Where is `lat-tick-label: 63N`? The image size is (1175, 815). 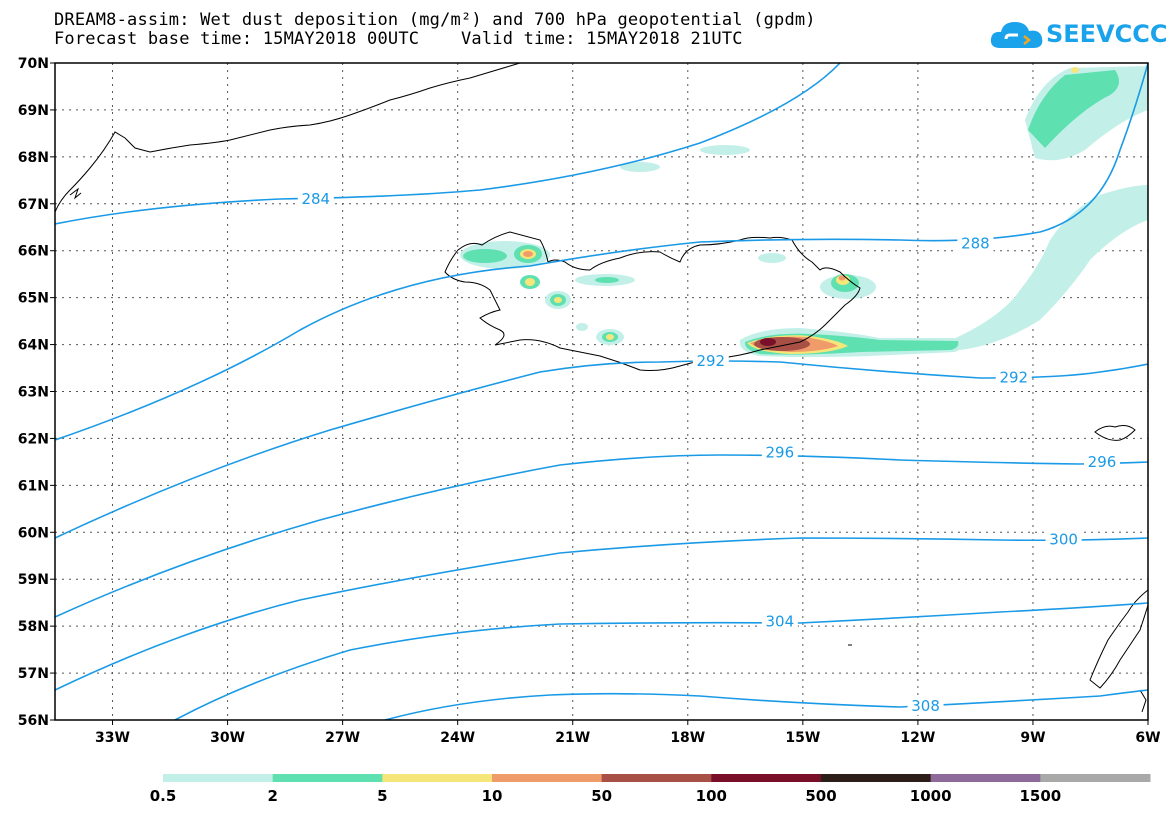
lat-tick-label: 63N is located at coordinates (33, 393).